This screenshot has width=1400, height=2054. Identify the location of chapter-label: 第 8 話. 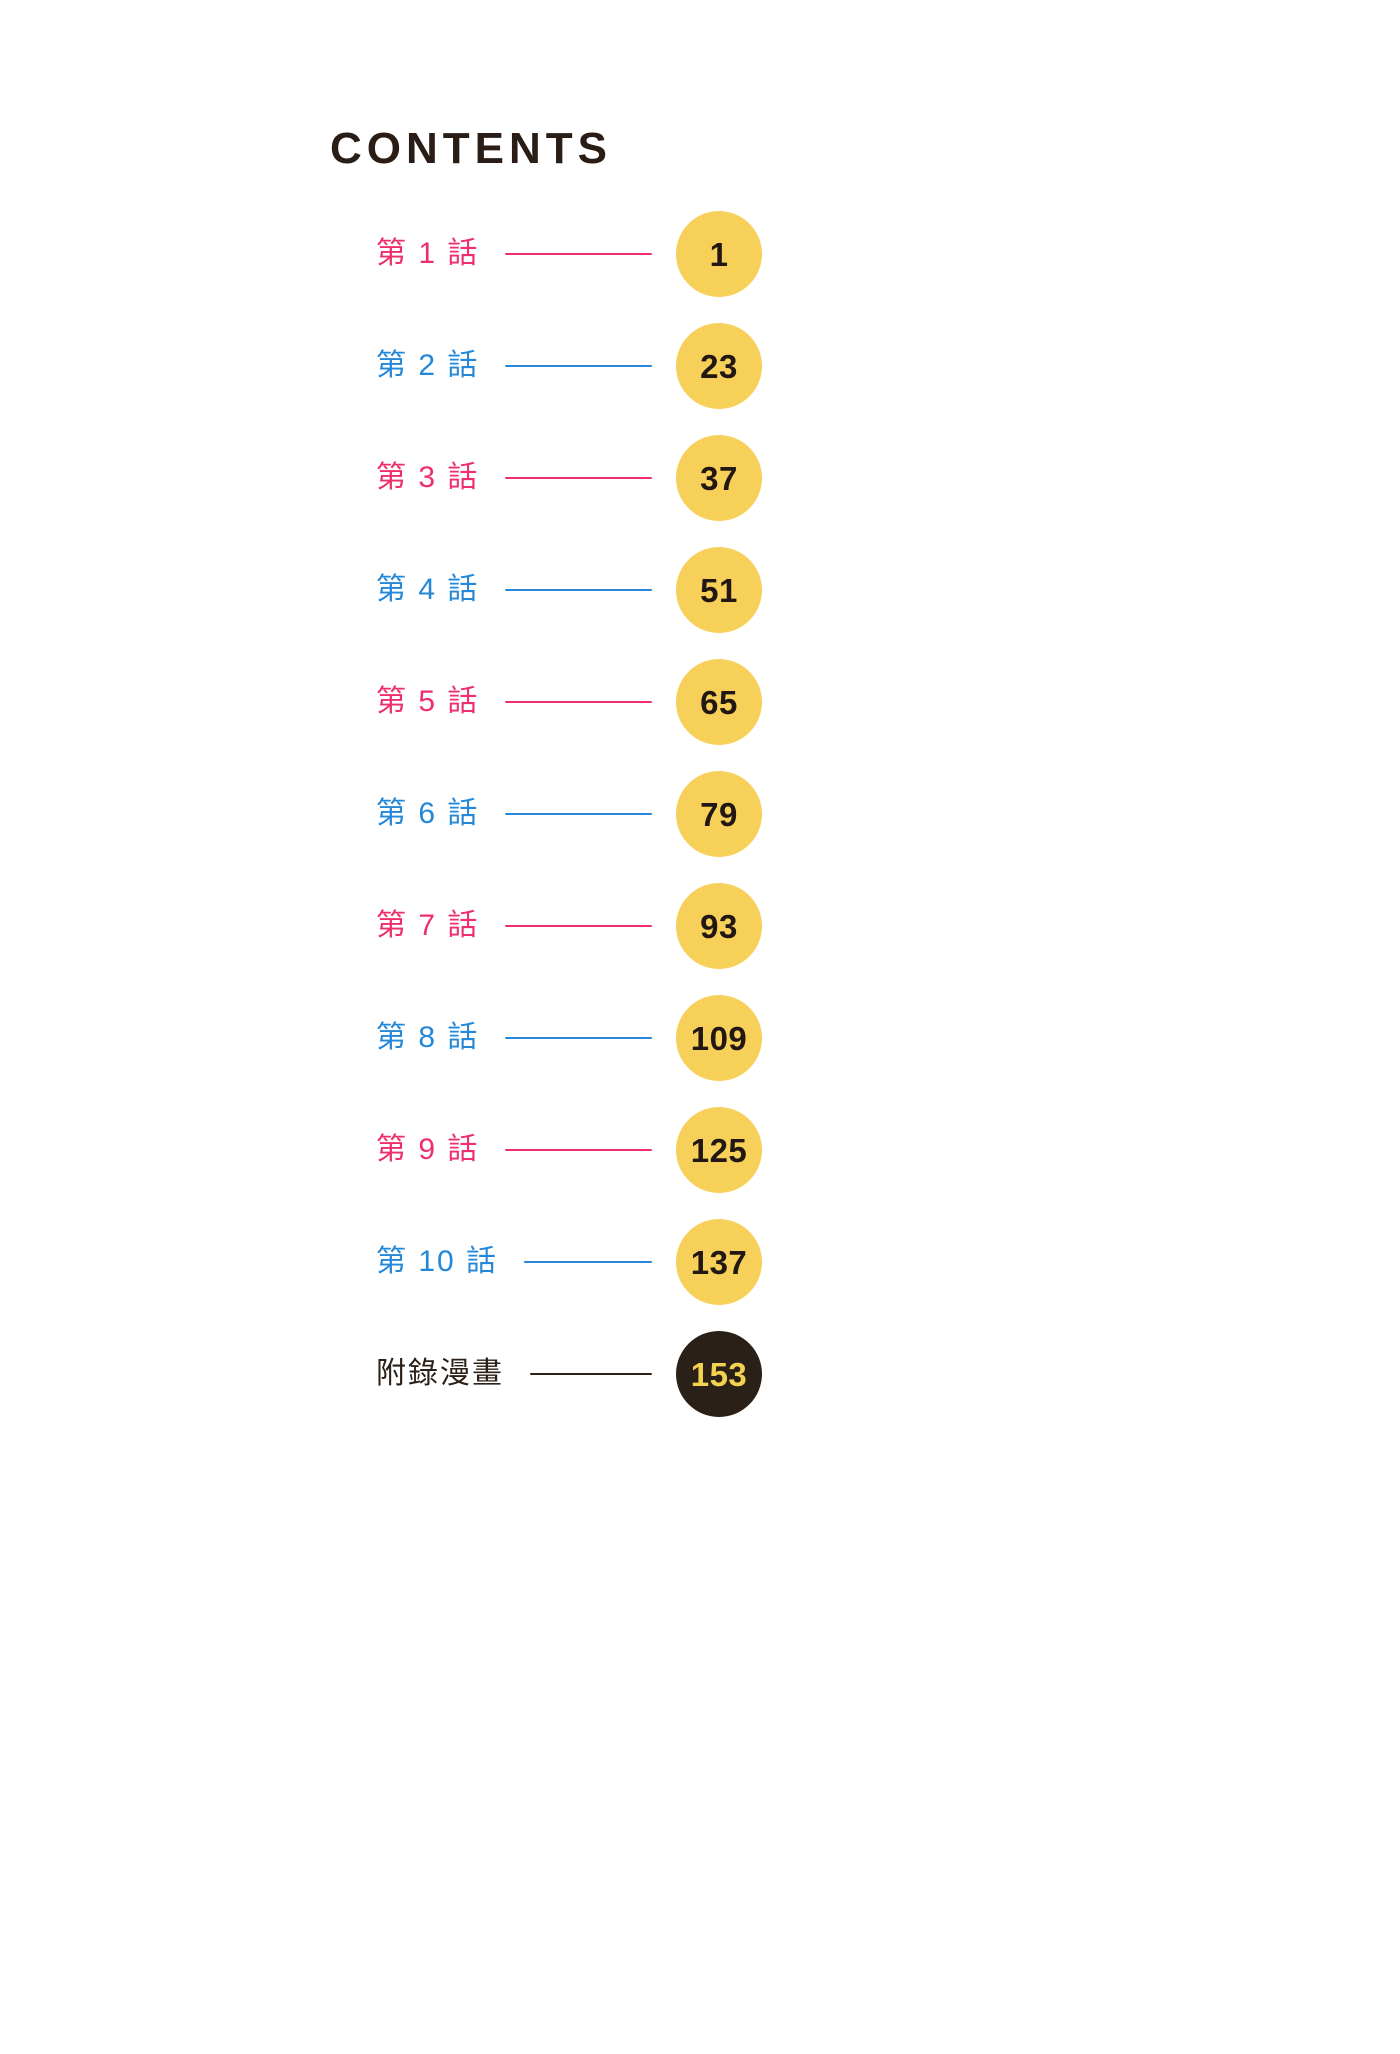
(428, 1037).